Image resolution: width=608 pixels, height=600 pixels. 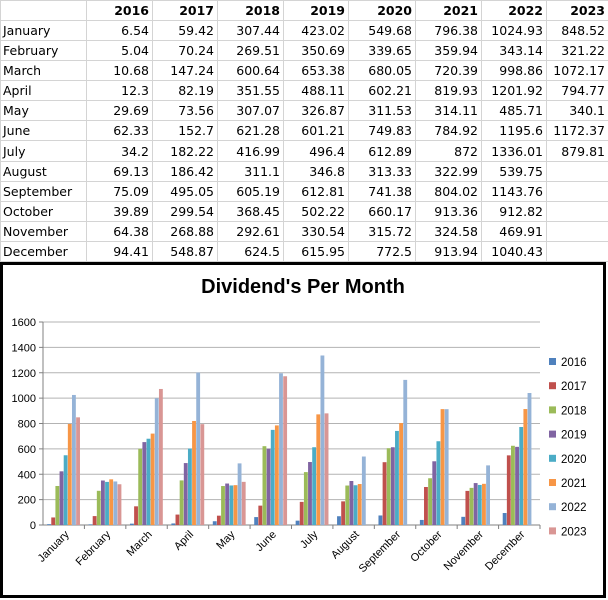 What do you see at coordinates (69, 474) in the screenshot?
I see `bar-2021-january` at bounding box center [69, 474].